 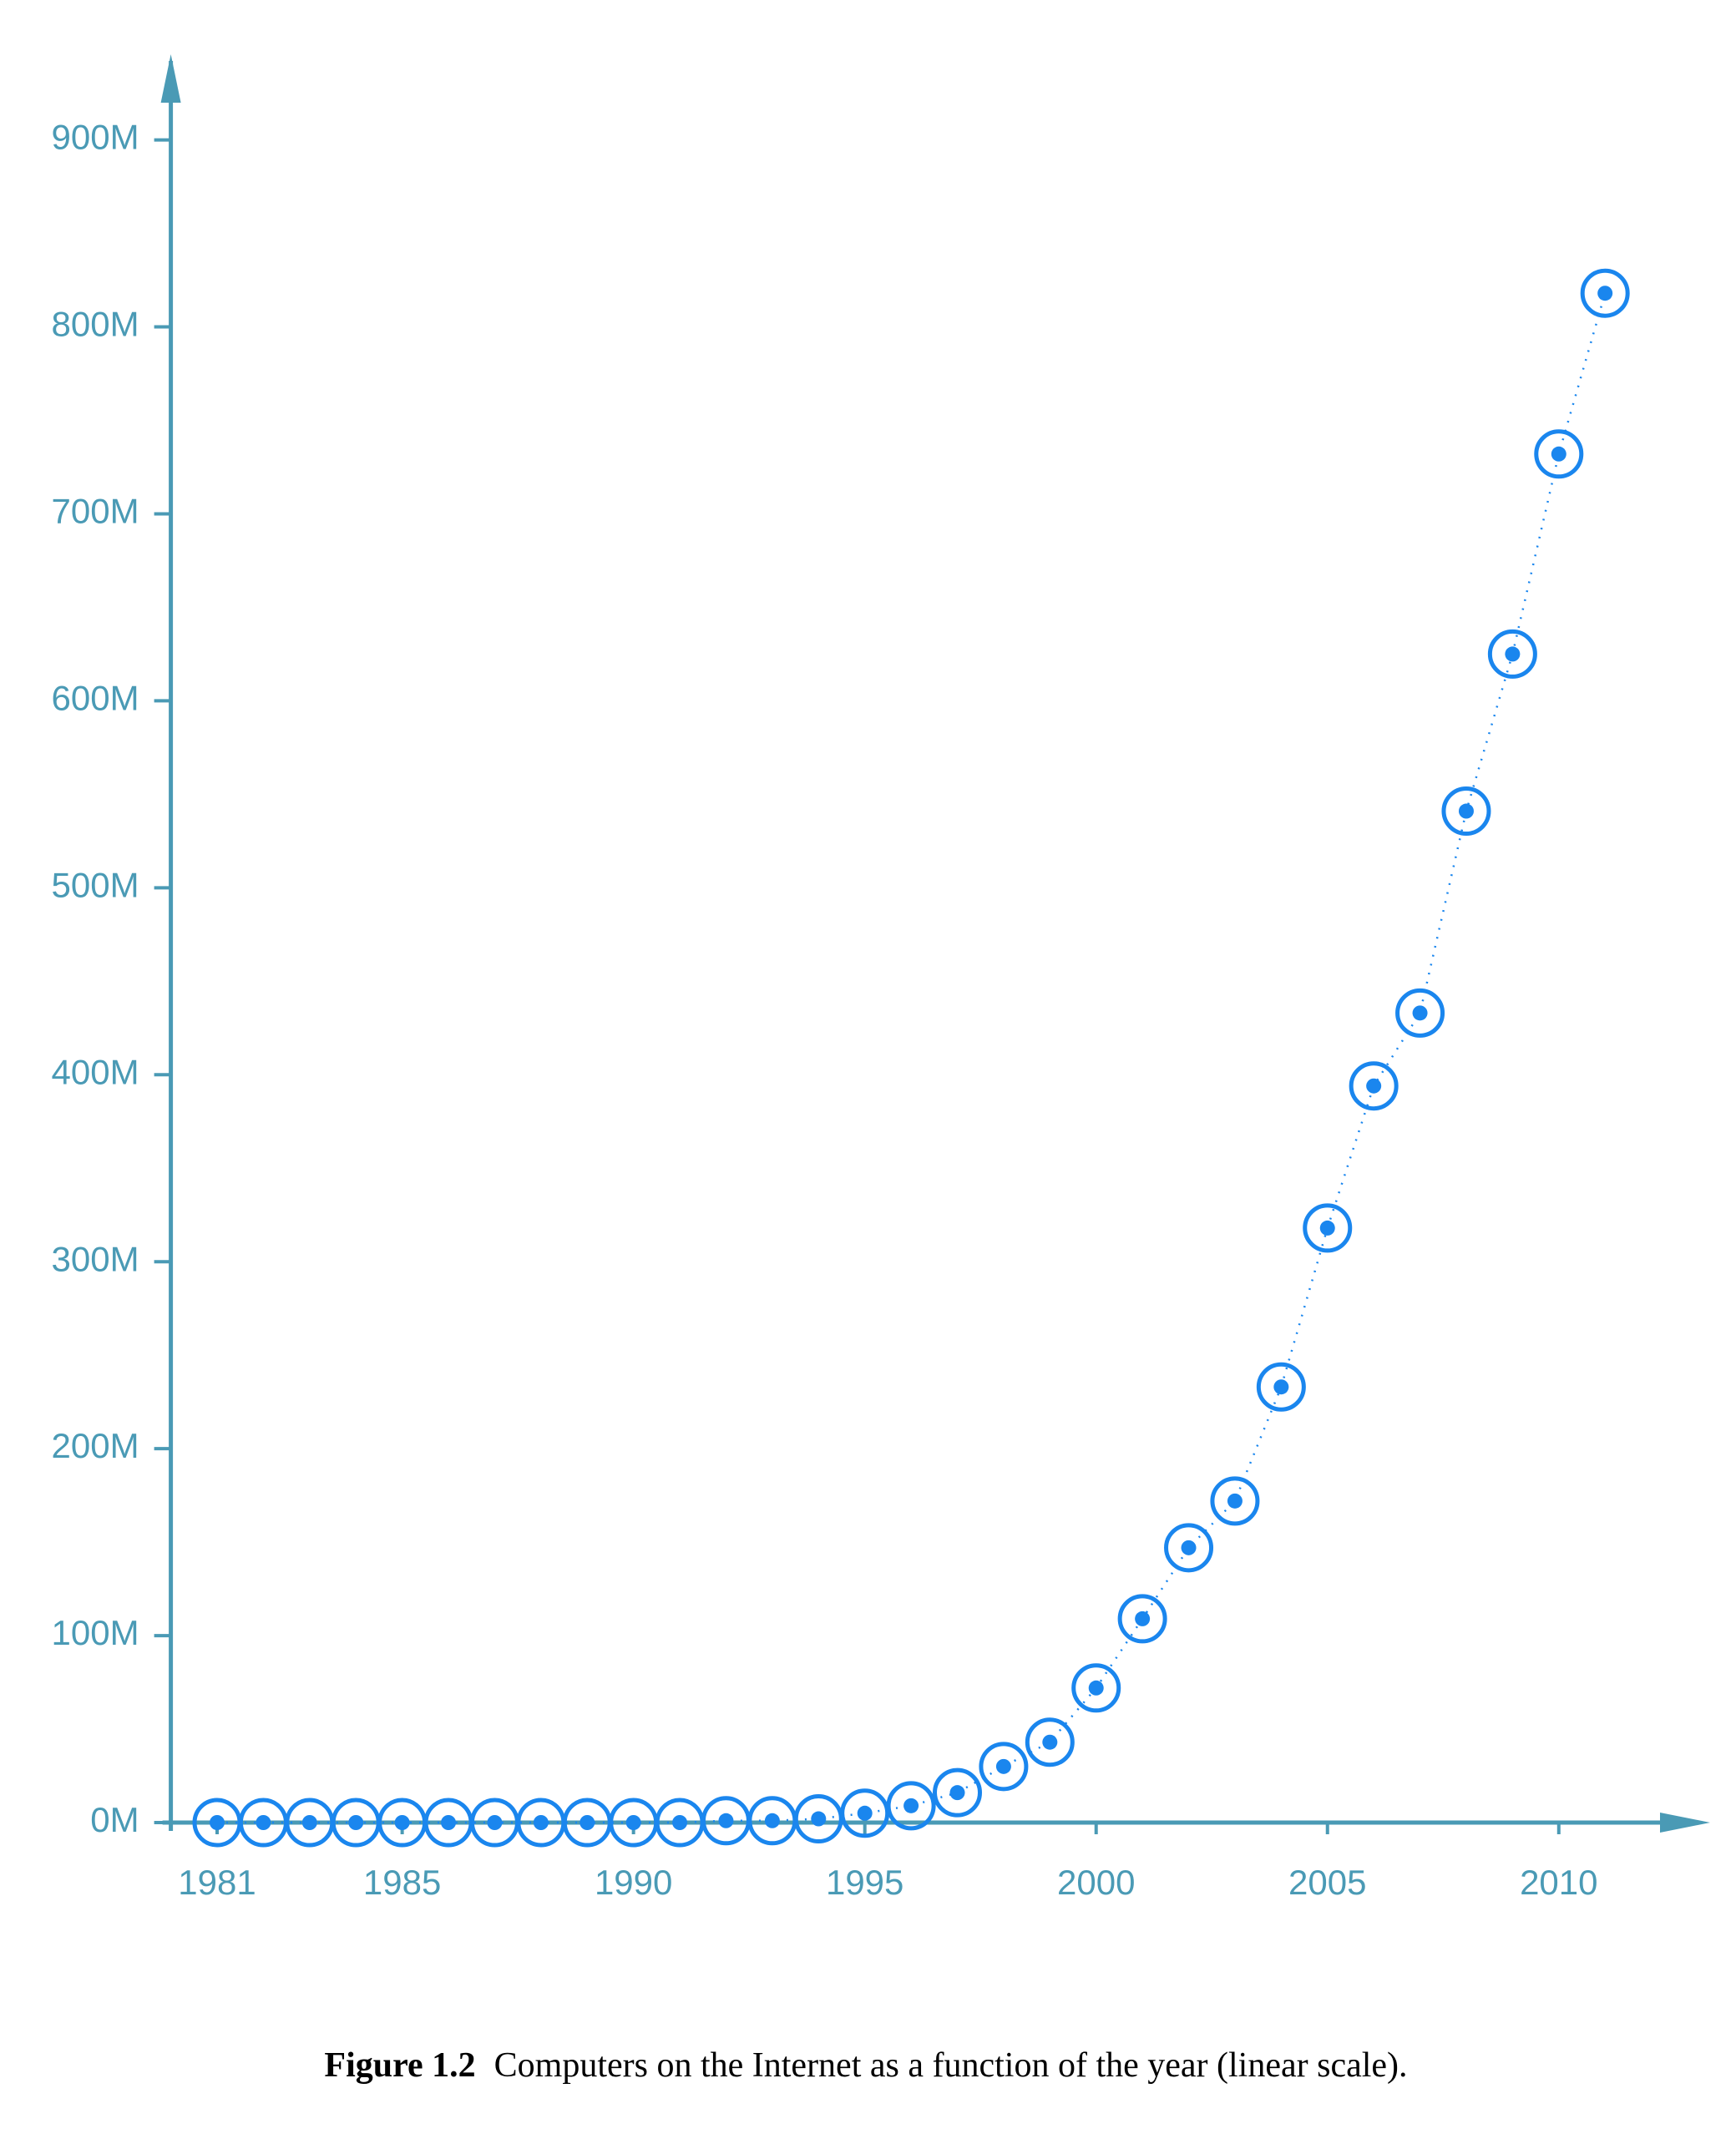 What do you see at coordinates (1327, 1882) in the screenshot?
I see `x-tick-label: 2005` at bounding box center [1327, 1882].